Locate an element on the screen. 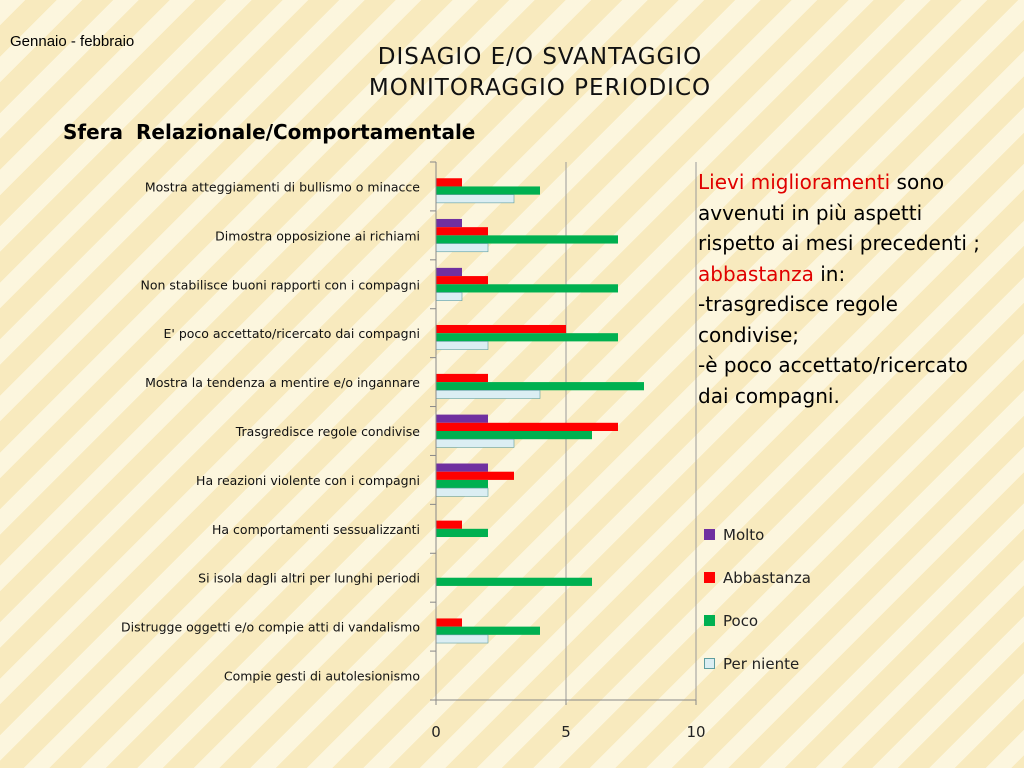 The width and height of the screenshot is (1024, 768). commentary-paragraph-2: abbastanza in: is located at coordinates (848, 274).